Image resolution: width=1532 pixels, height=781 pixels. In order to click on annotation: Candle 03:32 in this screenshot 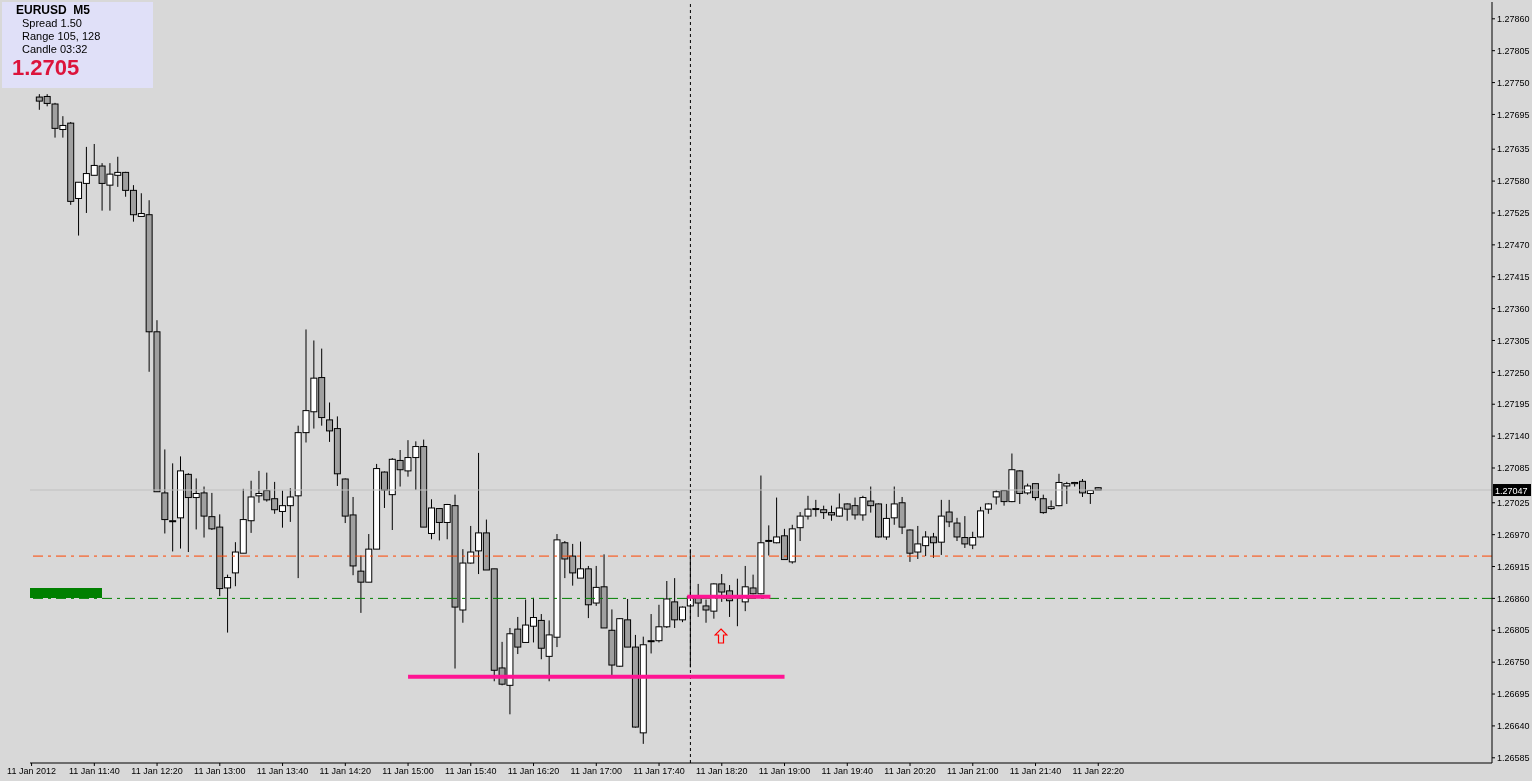, I will do `click(55, 49)`.